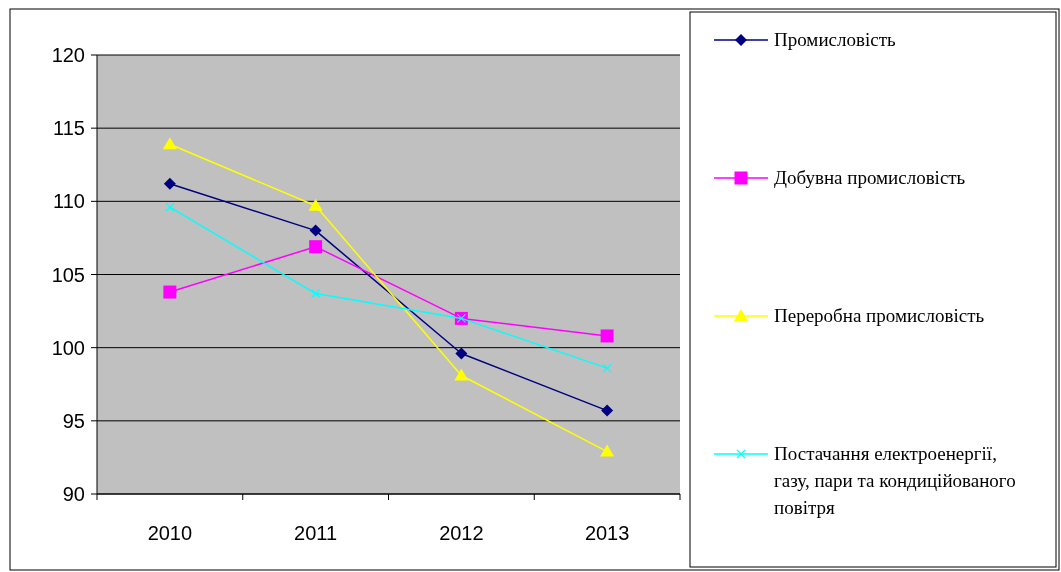  What do you see at coordinates (895, 480) in the screenshot?
I see `legend-label: Постачання електроенергії, газу, пари та кондиційованого повітря` at bounding box center [895, 480].